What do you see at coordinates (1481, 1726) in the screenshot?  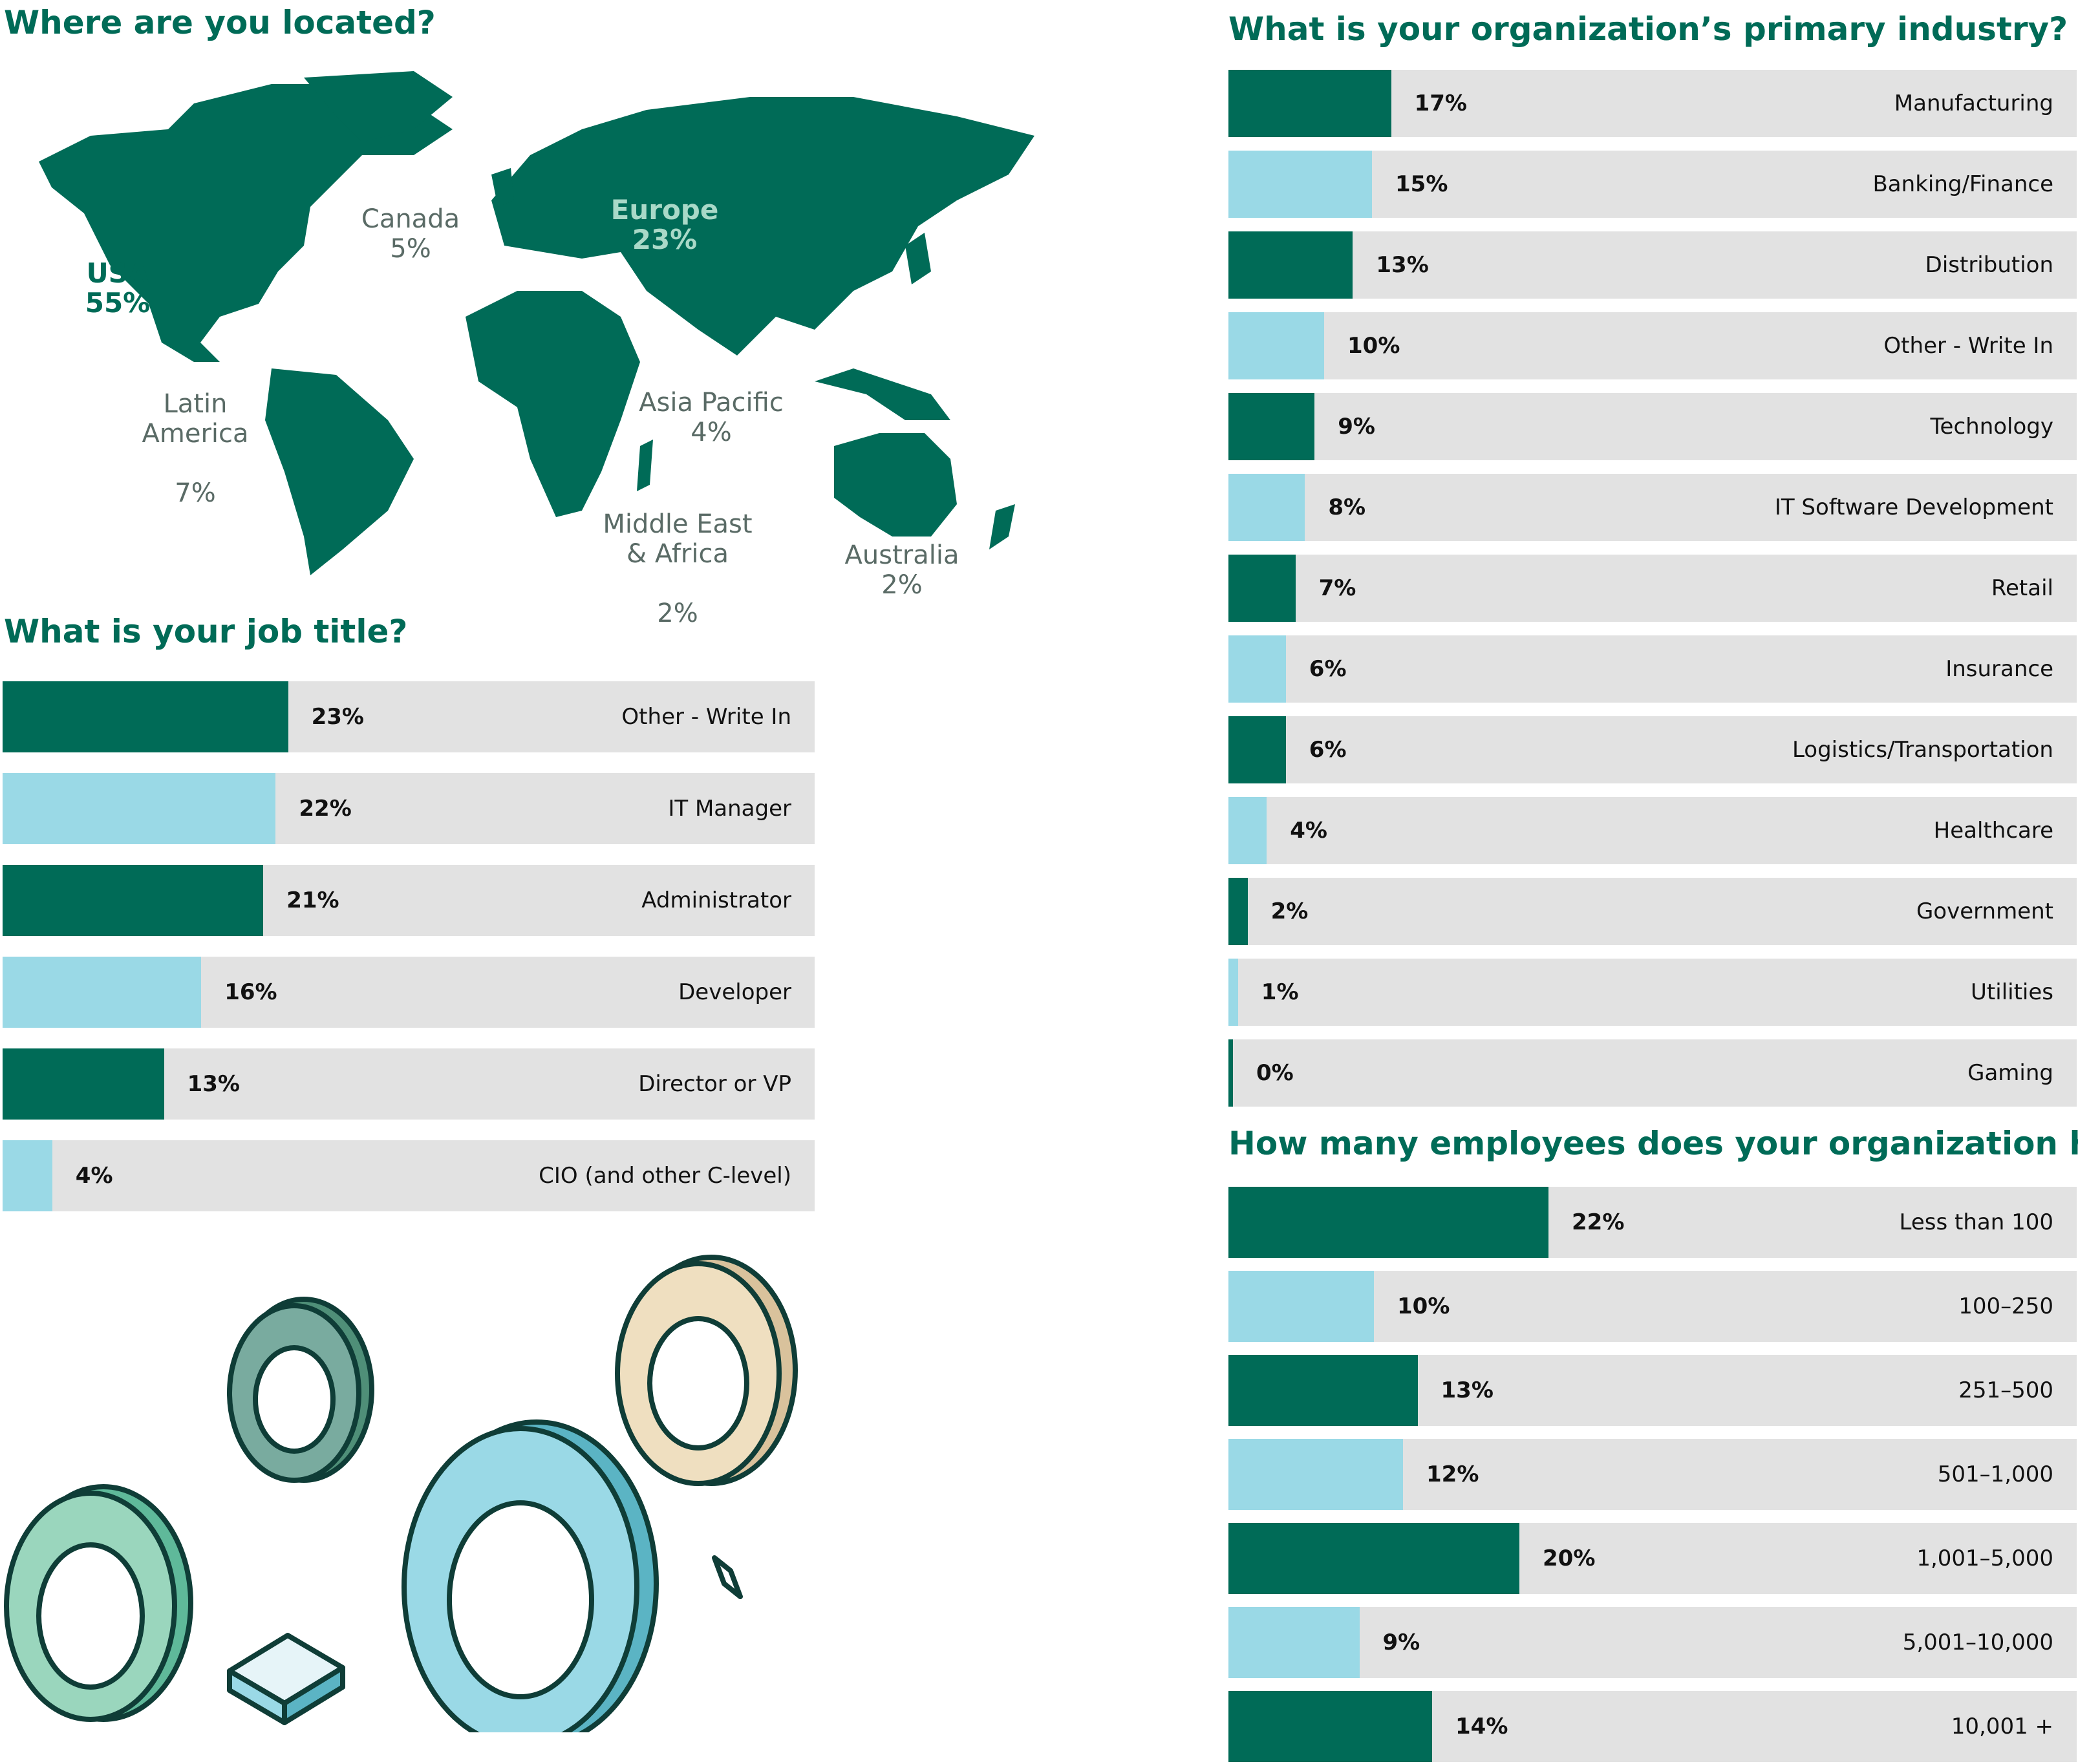 I see `bar-value-label: 14%` at bounding box center [1481, 1726].